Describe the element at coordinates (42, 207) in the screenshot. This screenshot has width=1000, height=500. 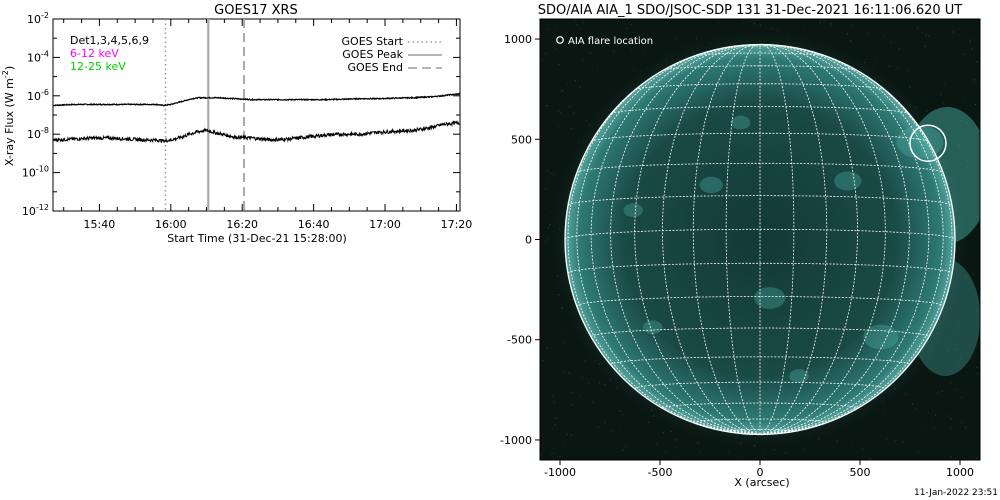
I see `goes-y-tick-exp: -12` at that location.